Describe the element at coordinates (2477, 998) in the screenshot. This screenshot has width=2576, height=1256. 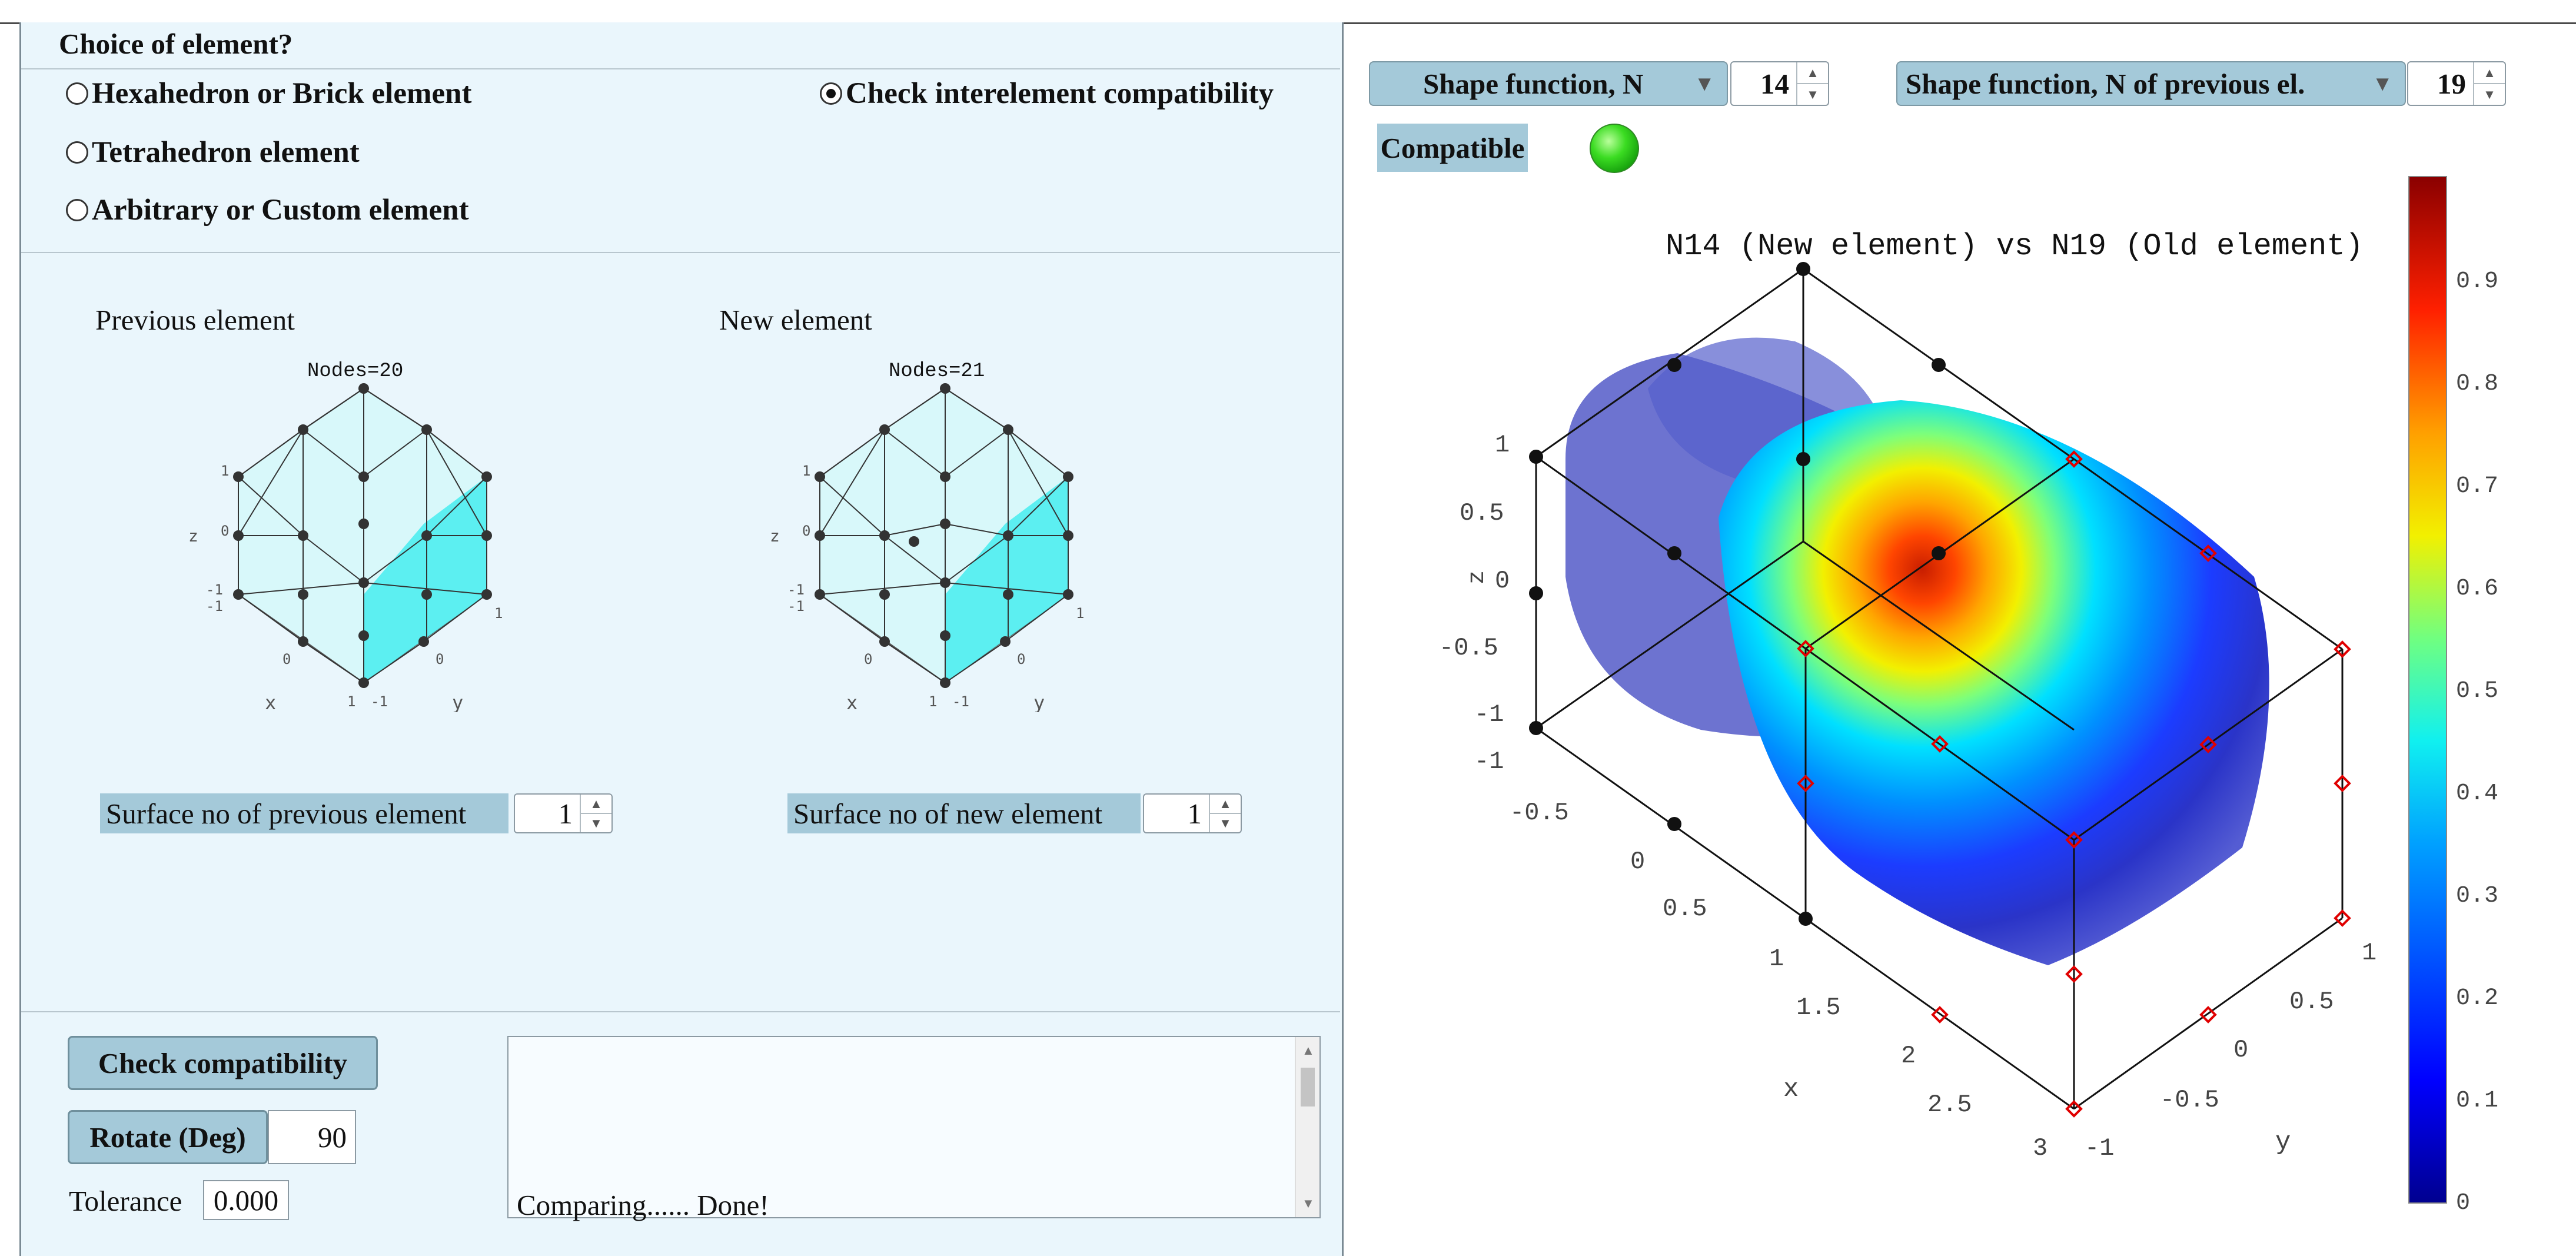
I see `svg-text: 0.2` at that location.